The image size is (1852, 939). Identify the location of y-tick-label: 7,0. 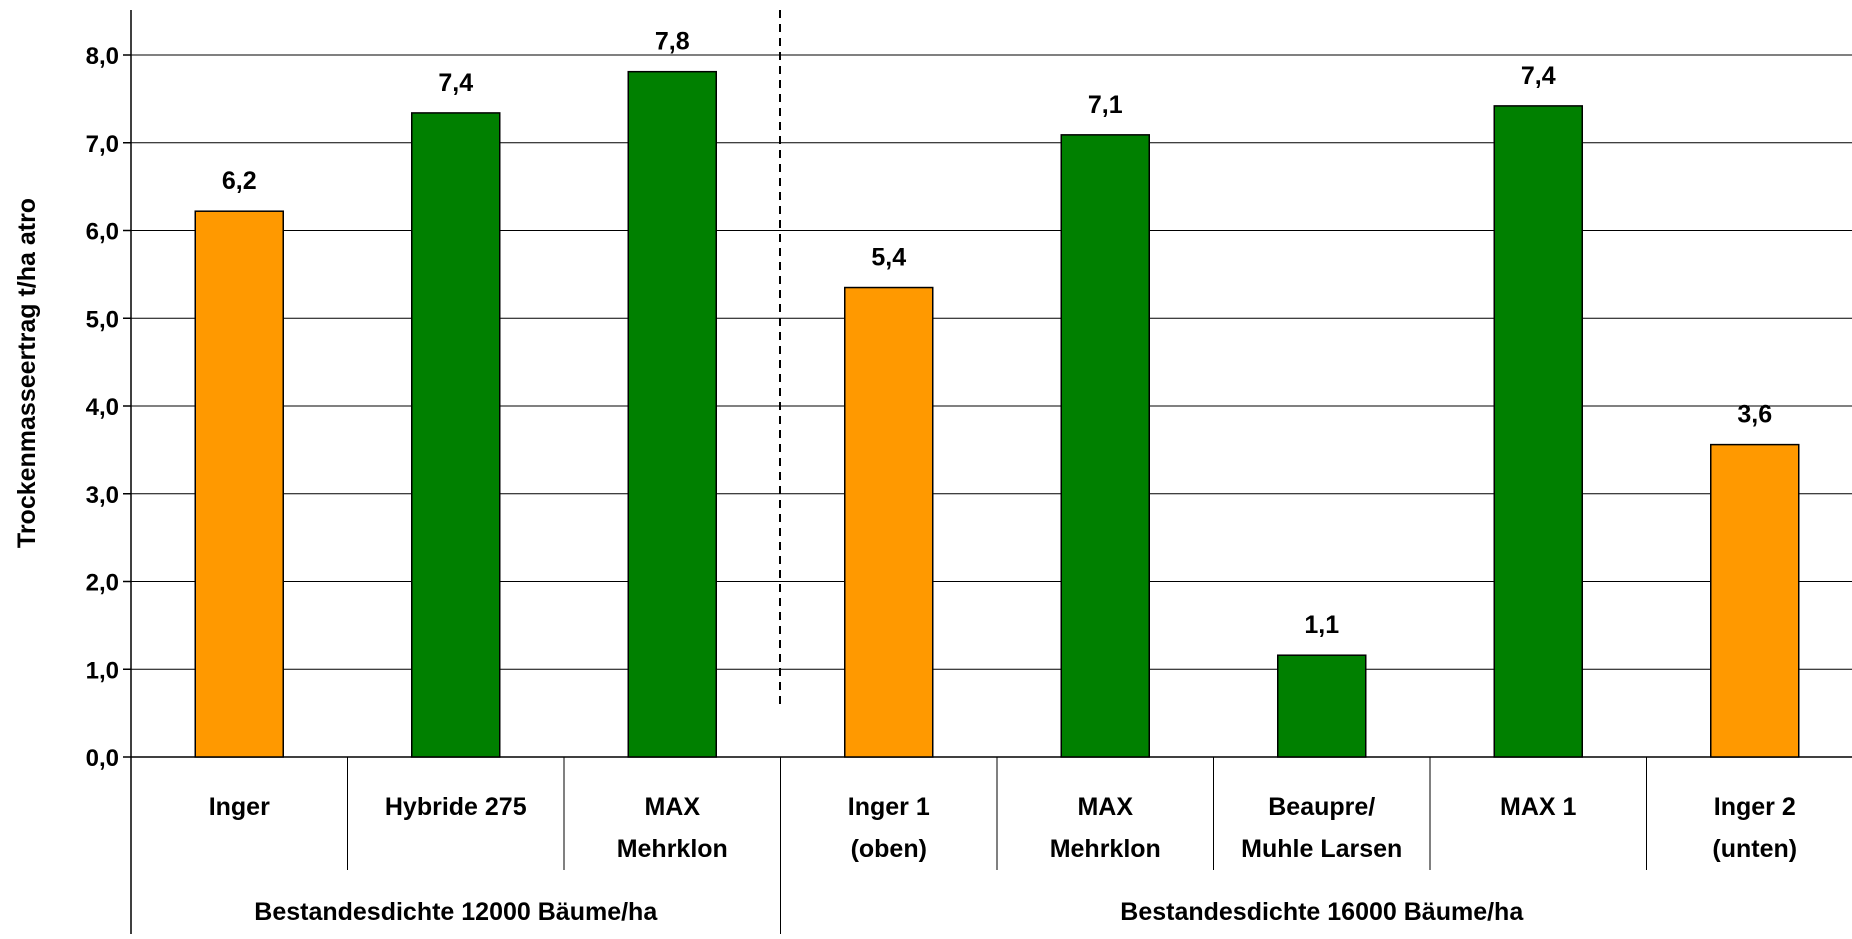
(102, 144).